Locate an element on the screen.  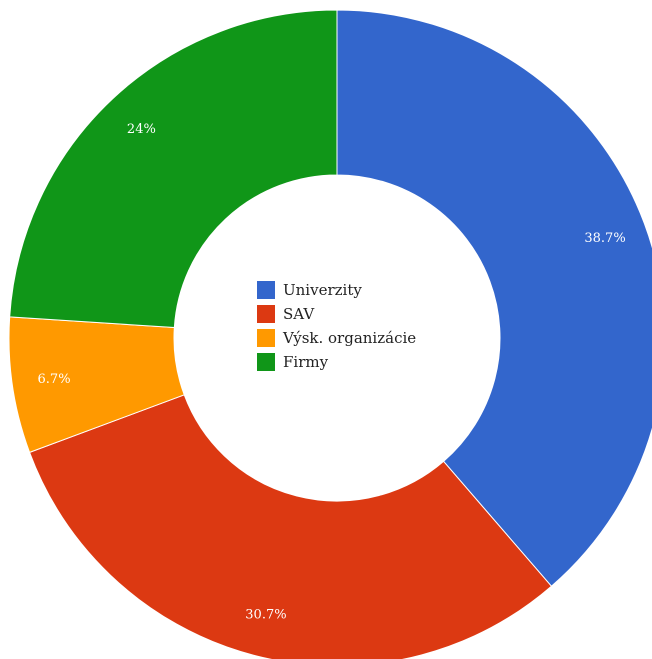
legend-label-firmy: Firmy is located at coordinates (306, 362).